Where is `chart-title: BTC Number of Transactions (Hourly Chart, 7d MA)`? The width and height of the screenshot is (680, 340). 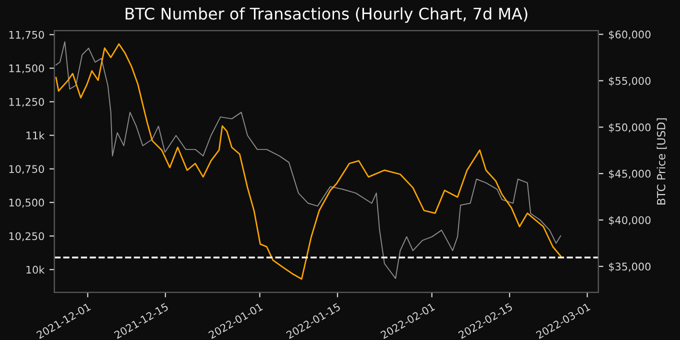 chart-title: BTC Number of Transactions (Hourly Chart, 7d MA) is located at coordinates (327, 15).